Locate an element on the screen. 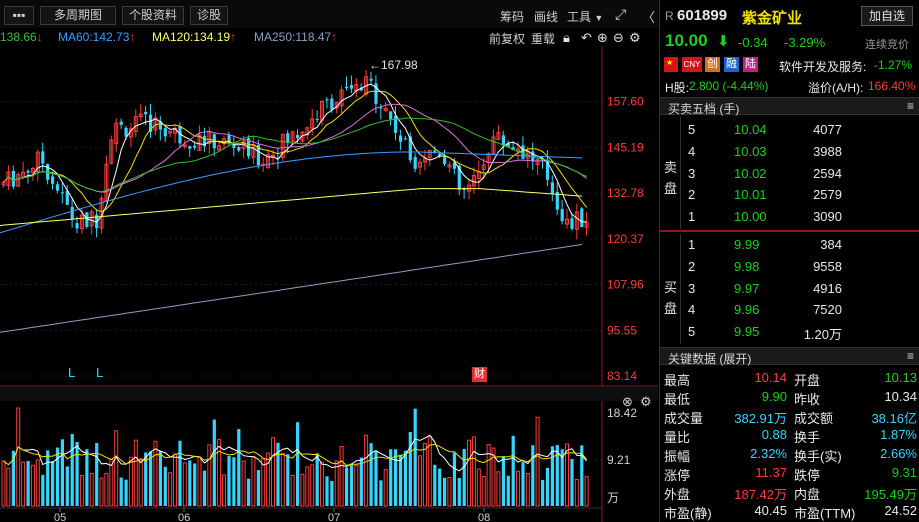 This screenshot has height=522, width=919. sell-volume: 3090 is located at coordinates (827, 217).